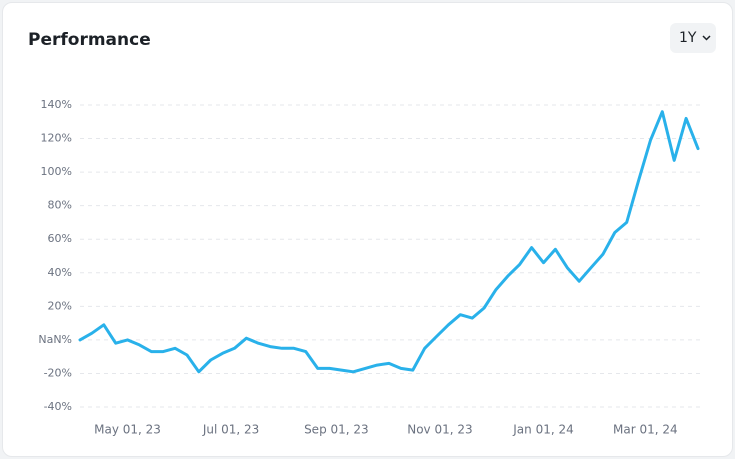 This screenshot has width=735, height=459. Describe the element at coordinates (56, 104) in the screenshot. I see `y-tick-label: 140%` at that location.